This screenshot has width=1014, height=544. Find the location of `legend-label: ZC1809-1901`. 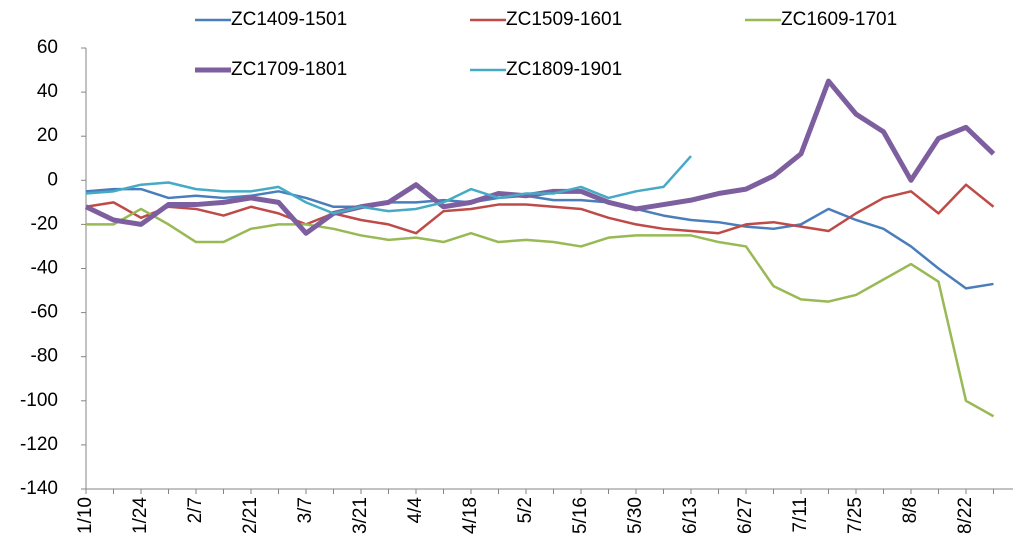

legend-label: ZC1809-1901 is located at coordinates (564, 69).